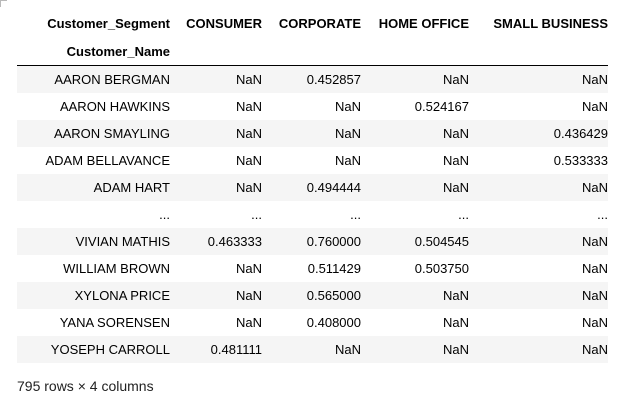 The width and height of the screenshot is (624, 410). I want to click on table-row: AARON HAWKINS NaN NaN 0.524167 NaN, so click(312, 106).